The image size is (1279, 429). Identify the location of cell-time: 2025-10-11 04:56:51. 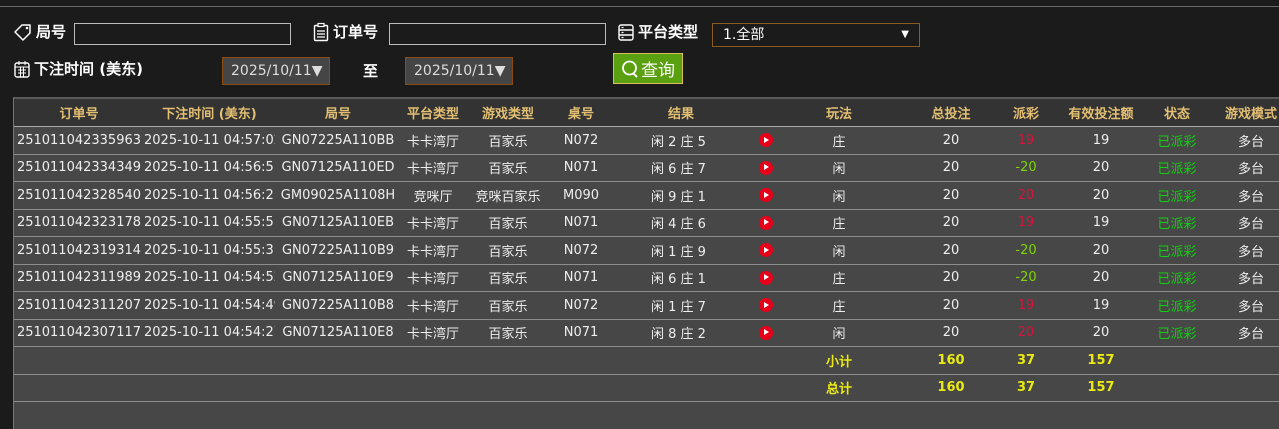
(209, 168).